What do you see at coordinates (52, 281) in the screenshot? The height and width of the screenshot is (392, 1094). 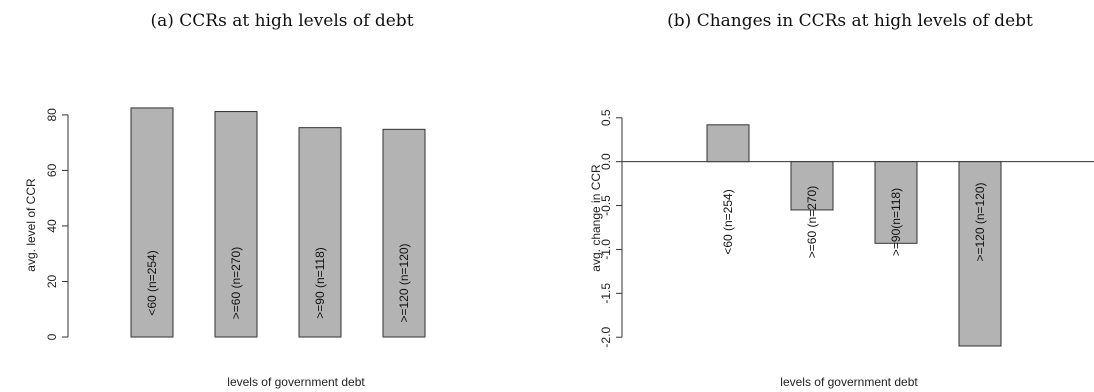 I see `y-tick-label: 20` at bounding box center [52, 281].